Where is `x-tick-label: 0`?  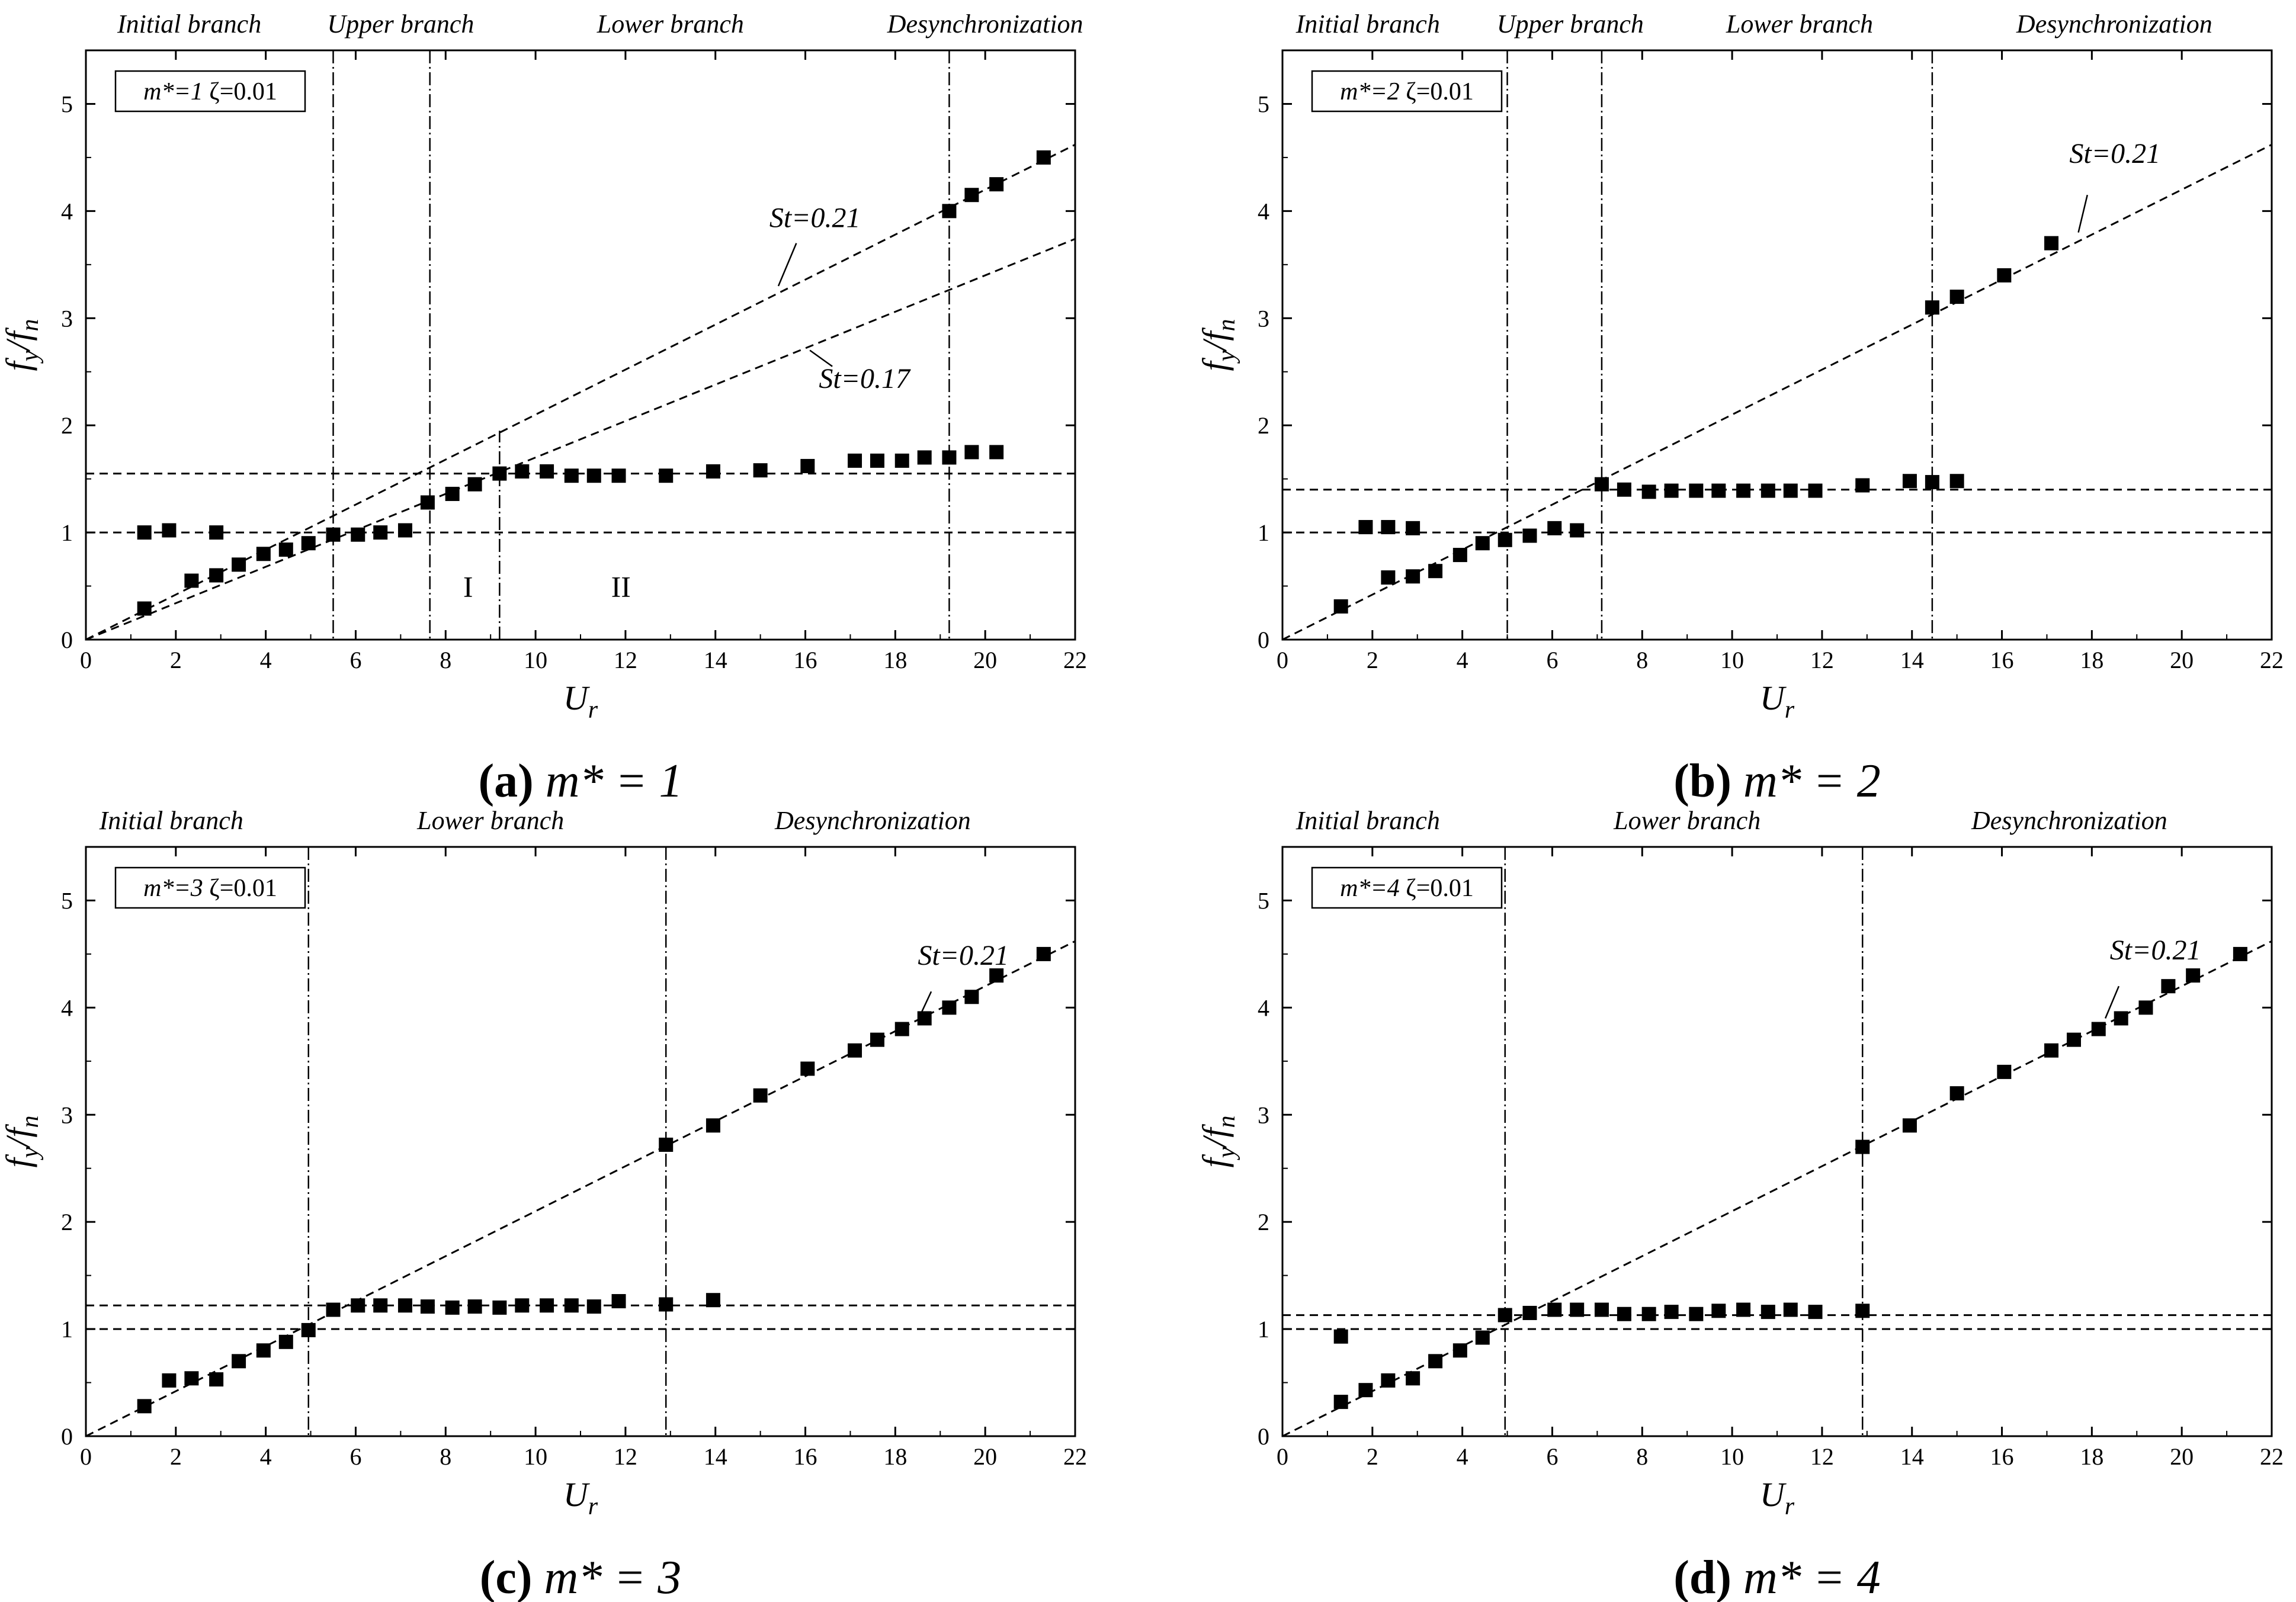 x-tick-label: 0 is located at coordinates (1282, 660).